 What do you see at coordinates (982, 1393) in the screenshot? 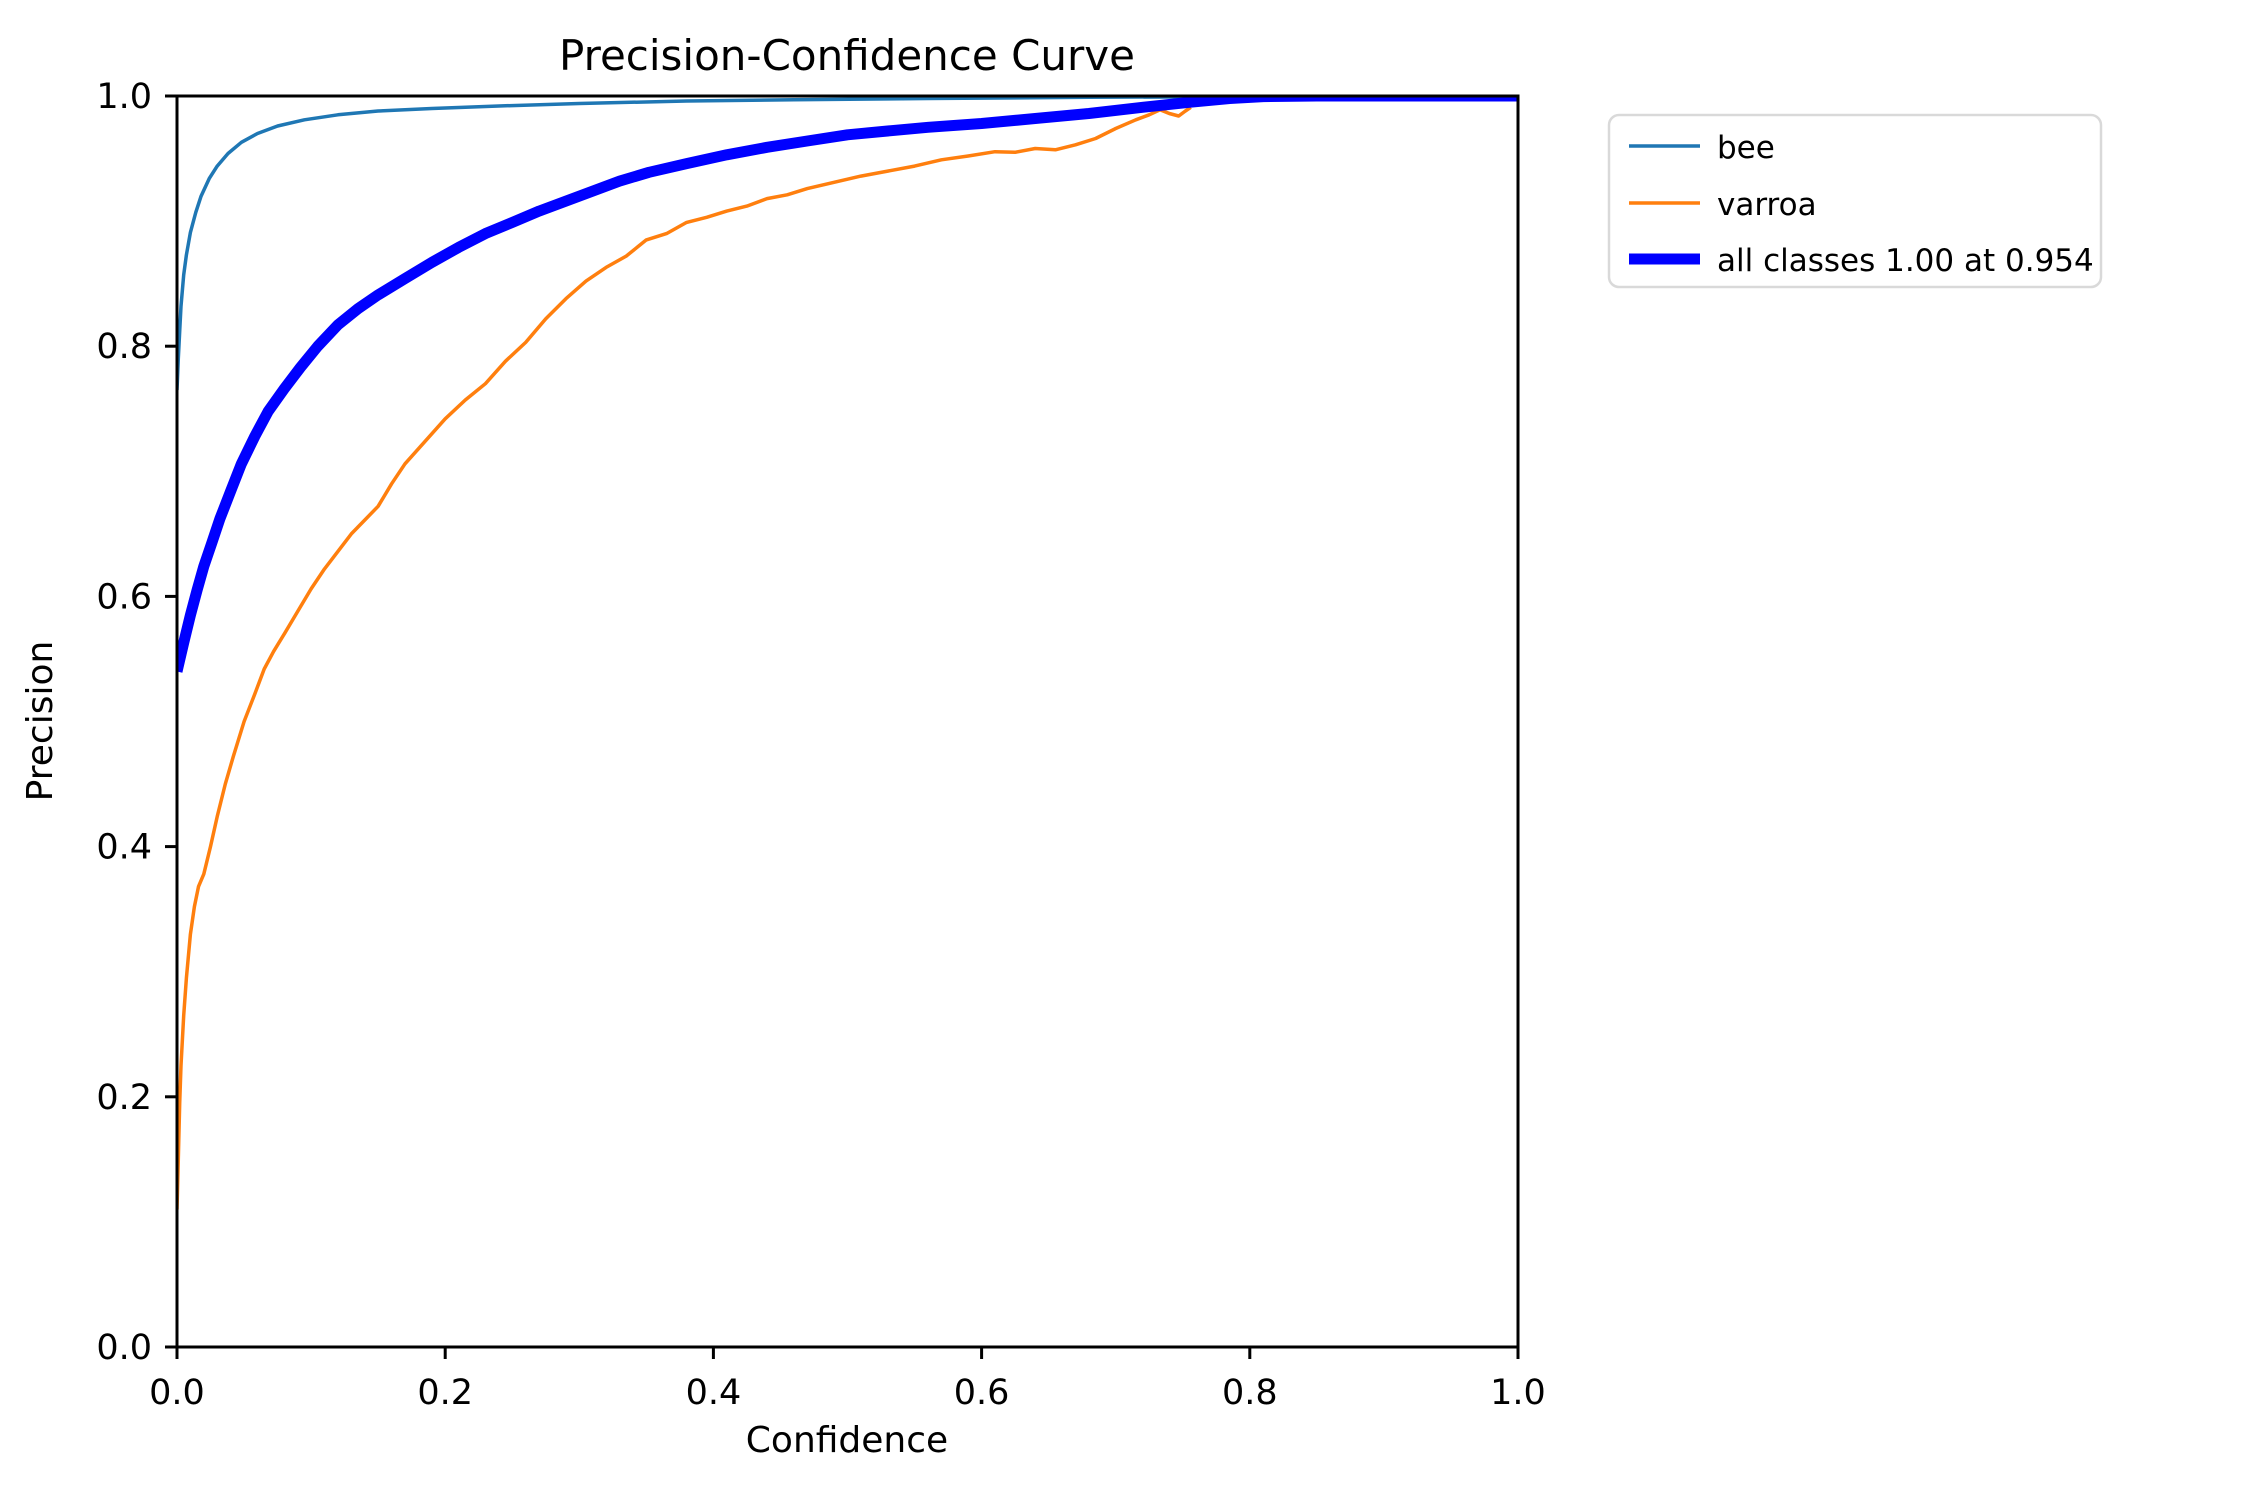
I see `x-tick-label: 0.6` at bounding box center [982, 1393].